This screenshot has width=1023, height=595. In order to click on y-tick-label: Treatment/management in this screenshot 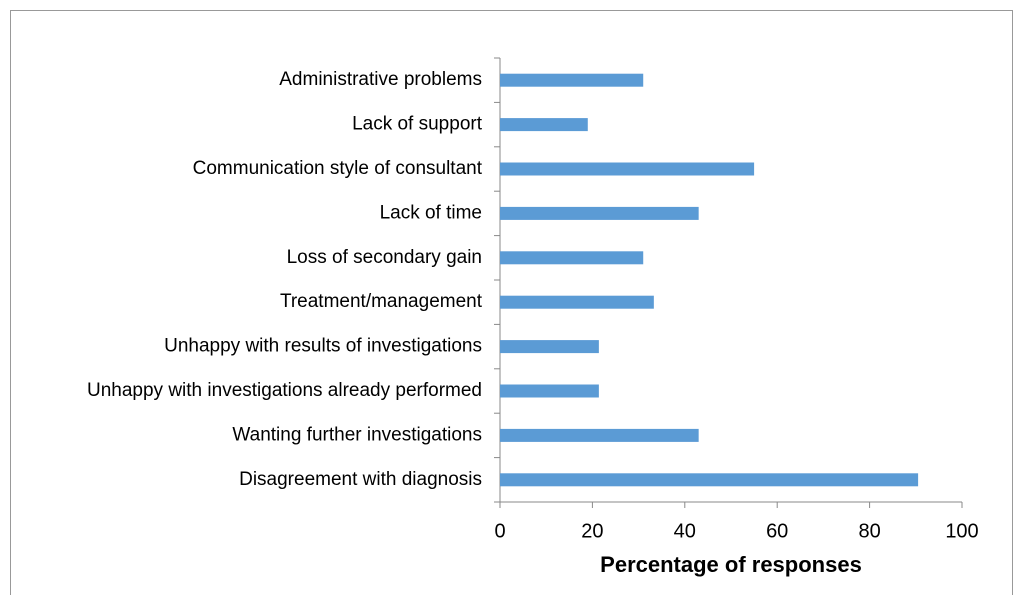, I will do `click(381, 301)`.